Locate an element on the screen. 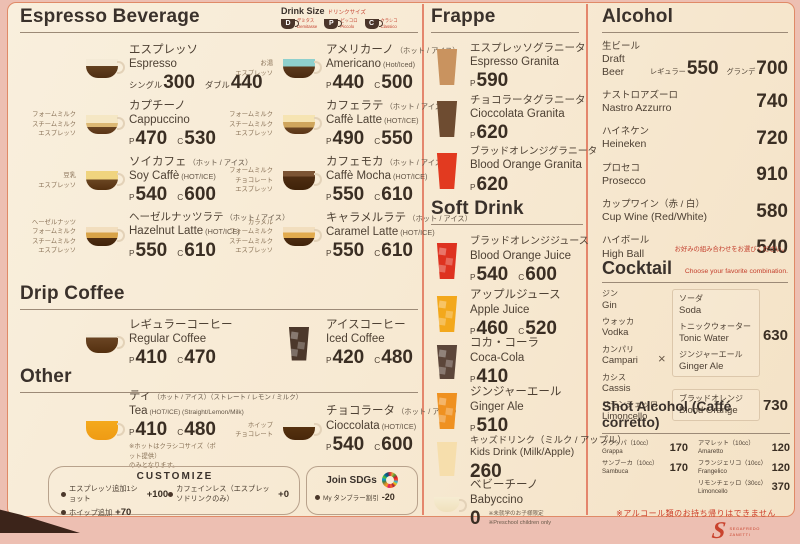  item-name-en: Apple Juice is located at coordinates (500, 309).